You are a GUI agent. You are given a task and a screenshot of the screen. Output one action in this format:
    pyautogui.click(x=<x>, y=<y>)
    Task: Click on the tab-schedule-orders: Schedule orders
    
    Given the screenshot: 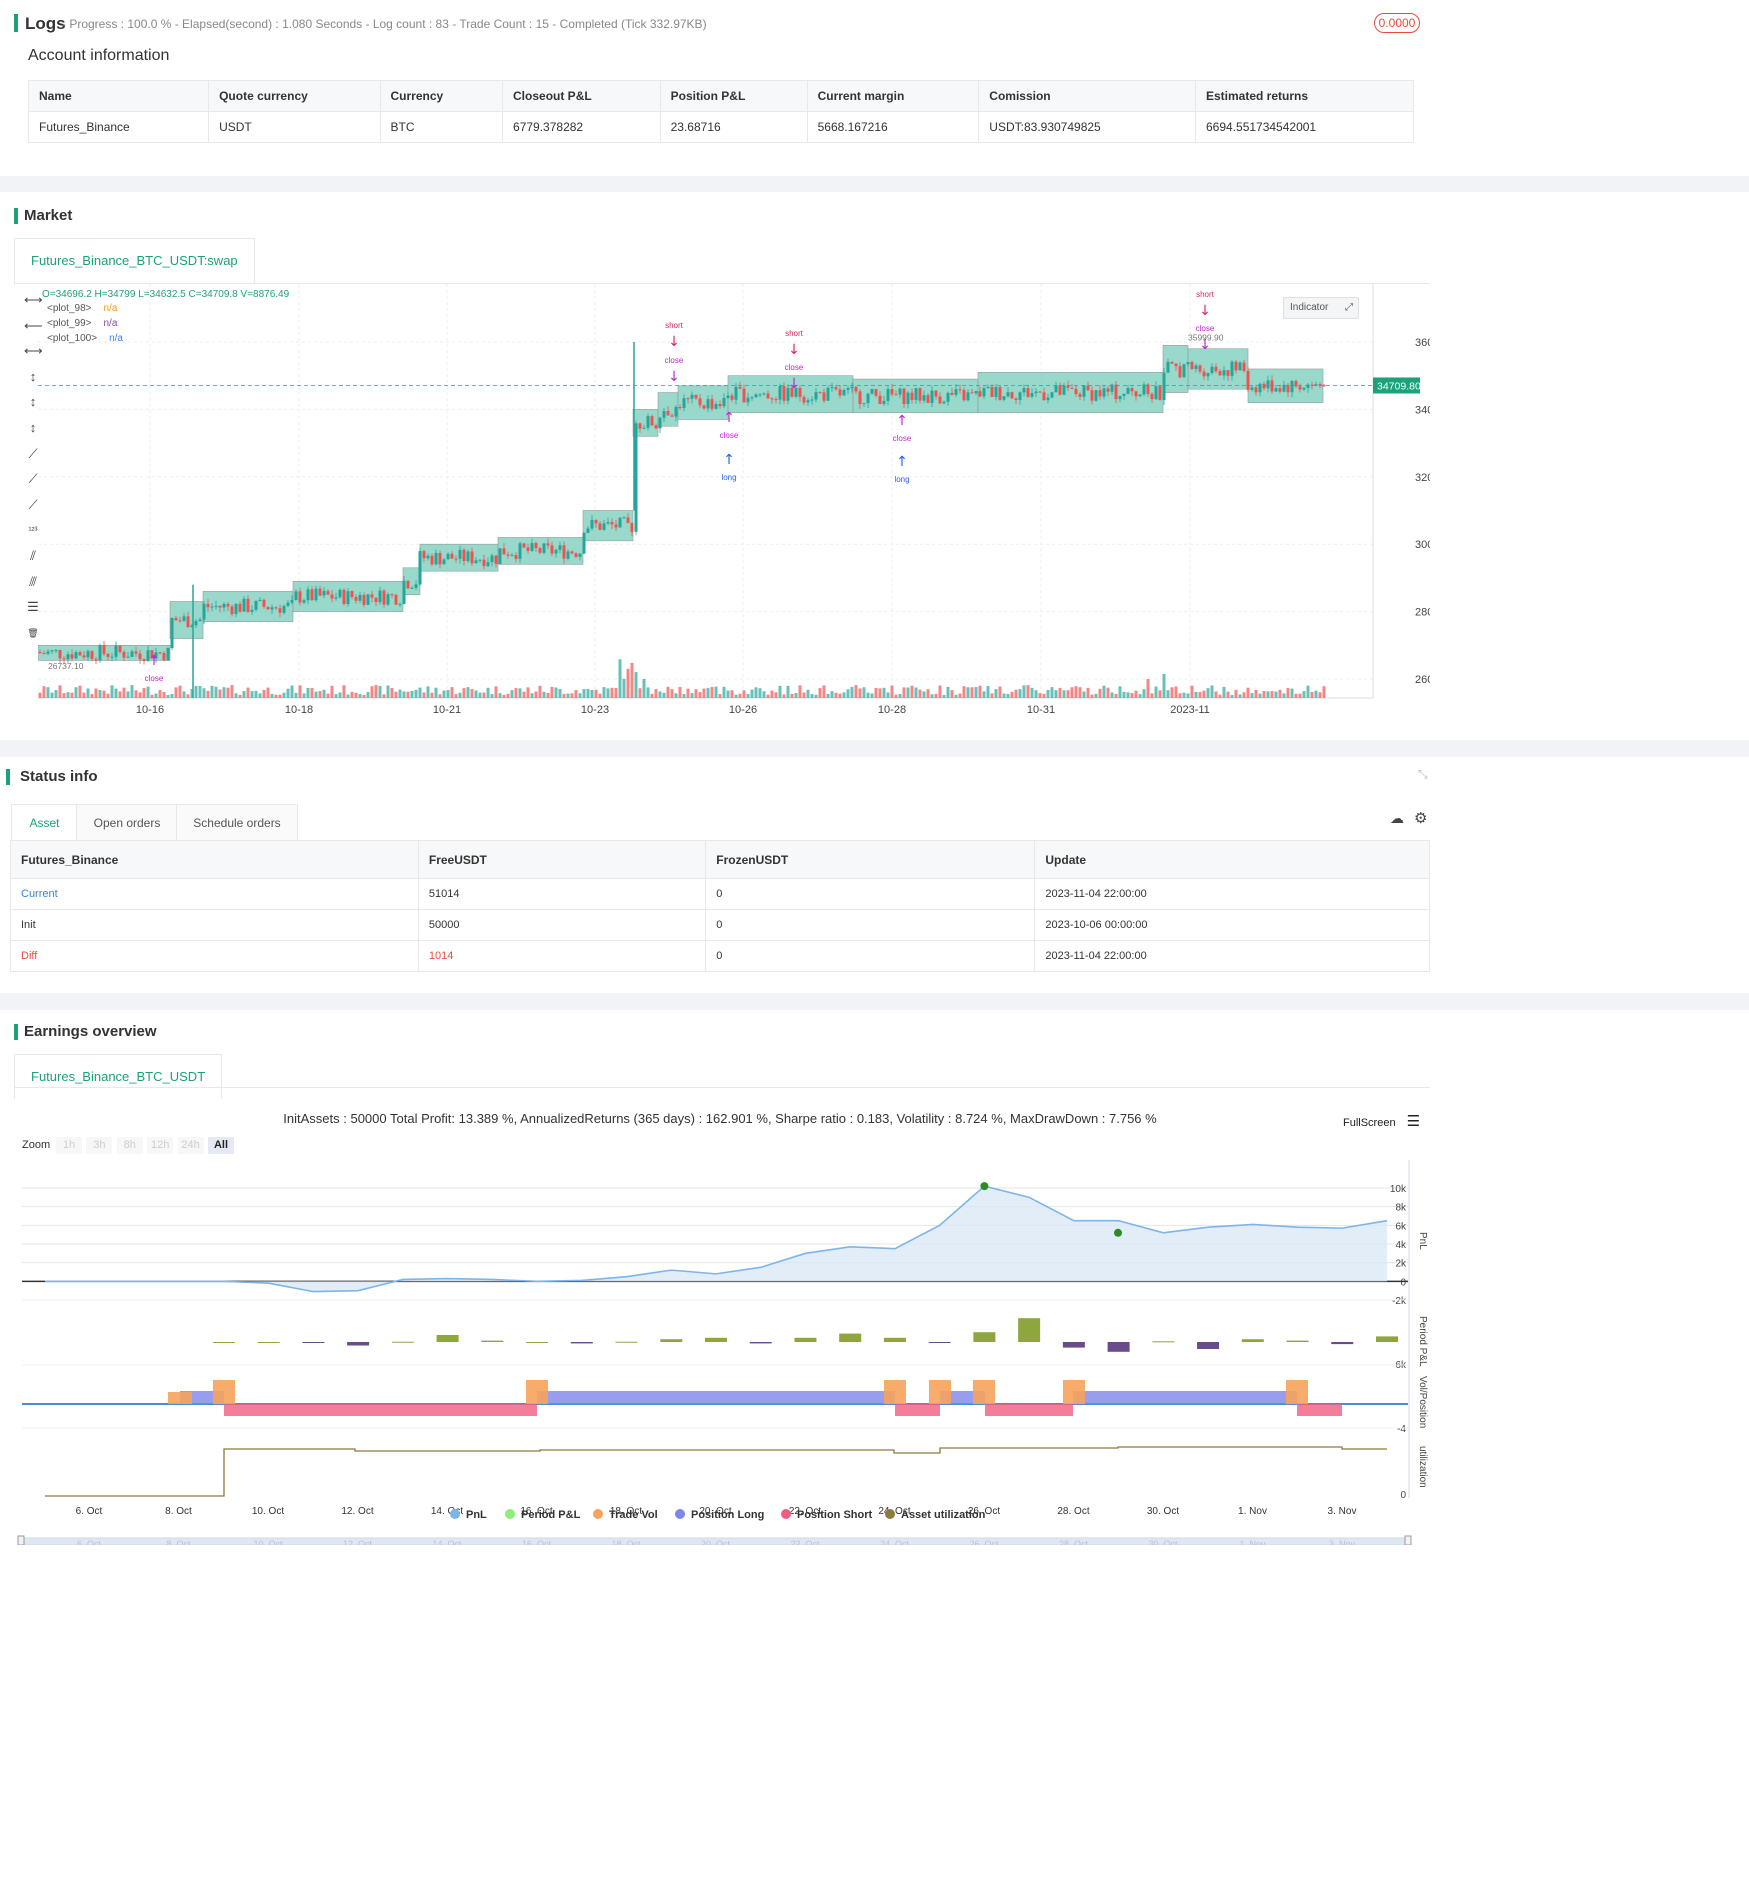 What is the action you would take?
    pyautogui.click(x=237, y=822)
    